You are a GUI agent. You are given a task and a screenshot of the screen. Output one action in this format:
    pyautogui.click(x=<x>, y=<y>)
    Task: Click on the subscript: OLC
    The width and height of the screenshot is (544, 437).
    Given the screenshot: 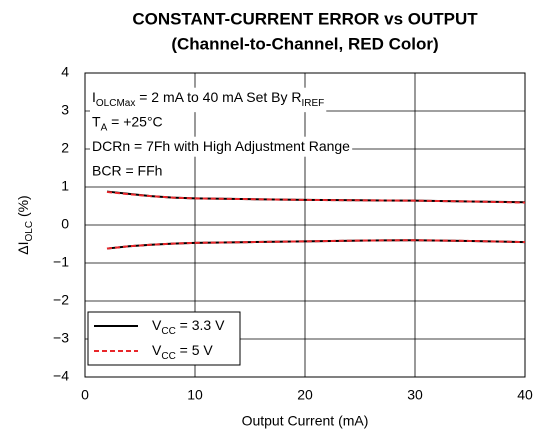 What is the action you would take?
    pyautogui.click(x=29, y=231)
    